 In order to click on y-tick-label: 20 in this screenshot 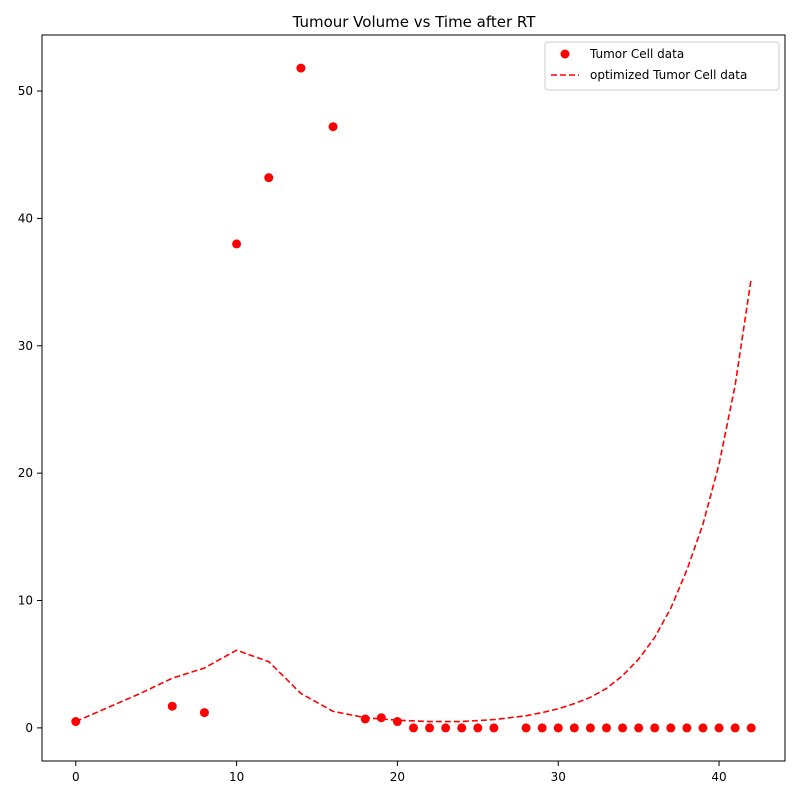, I will do `click(25, 473)`.